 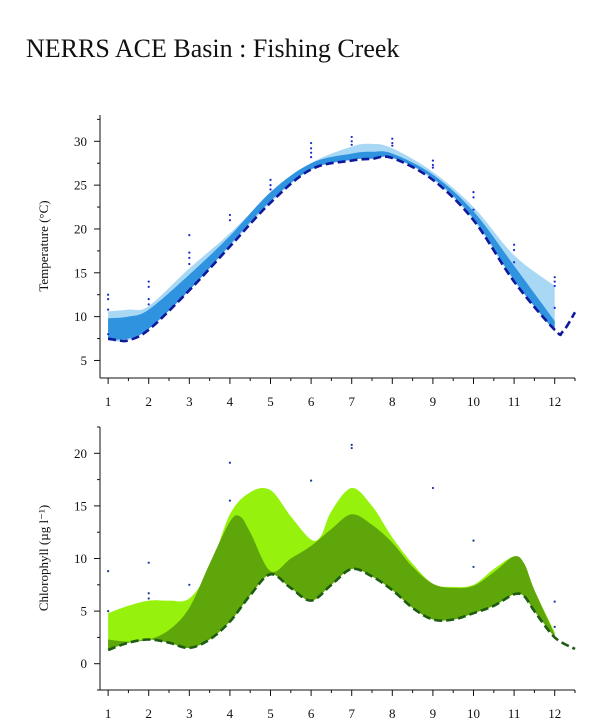 I want to click on chlorophyll-x-tick-label: 4, so click(x=230, y=713).